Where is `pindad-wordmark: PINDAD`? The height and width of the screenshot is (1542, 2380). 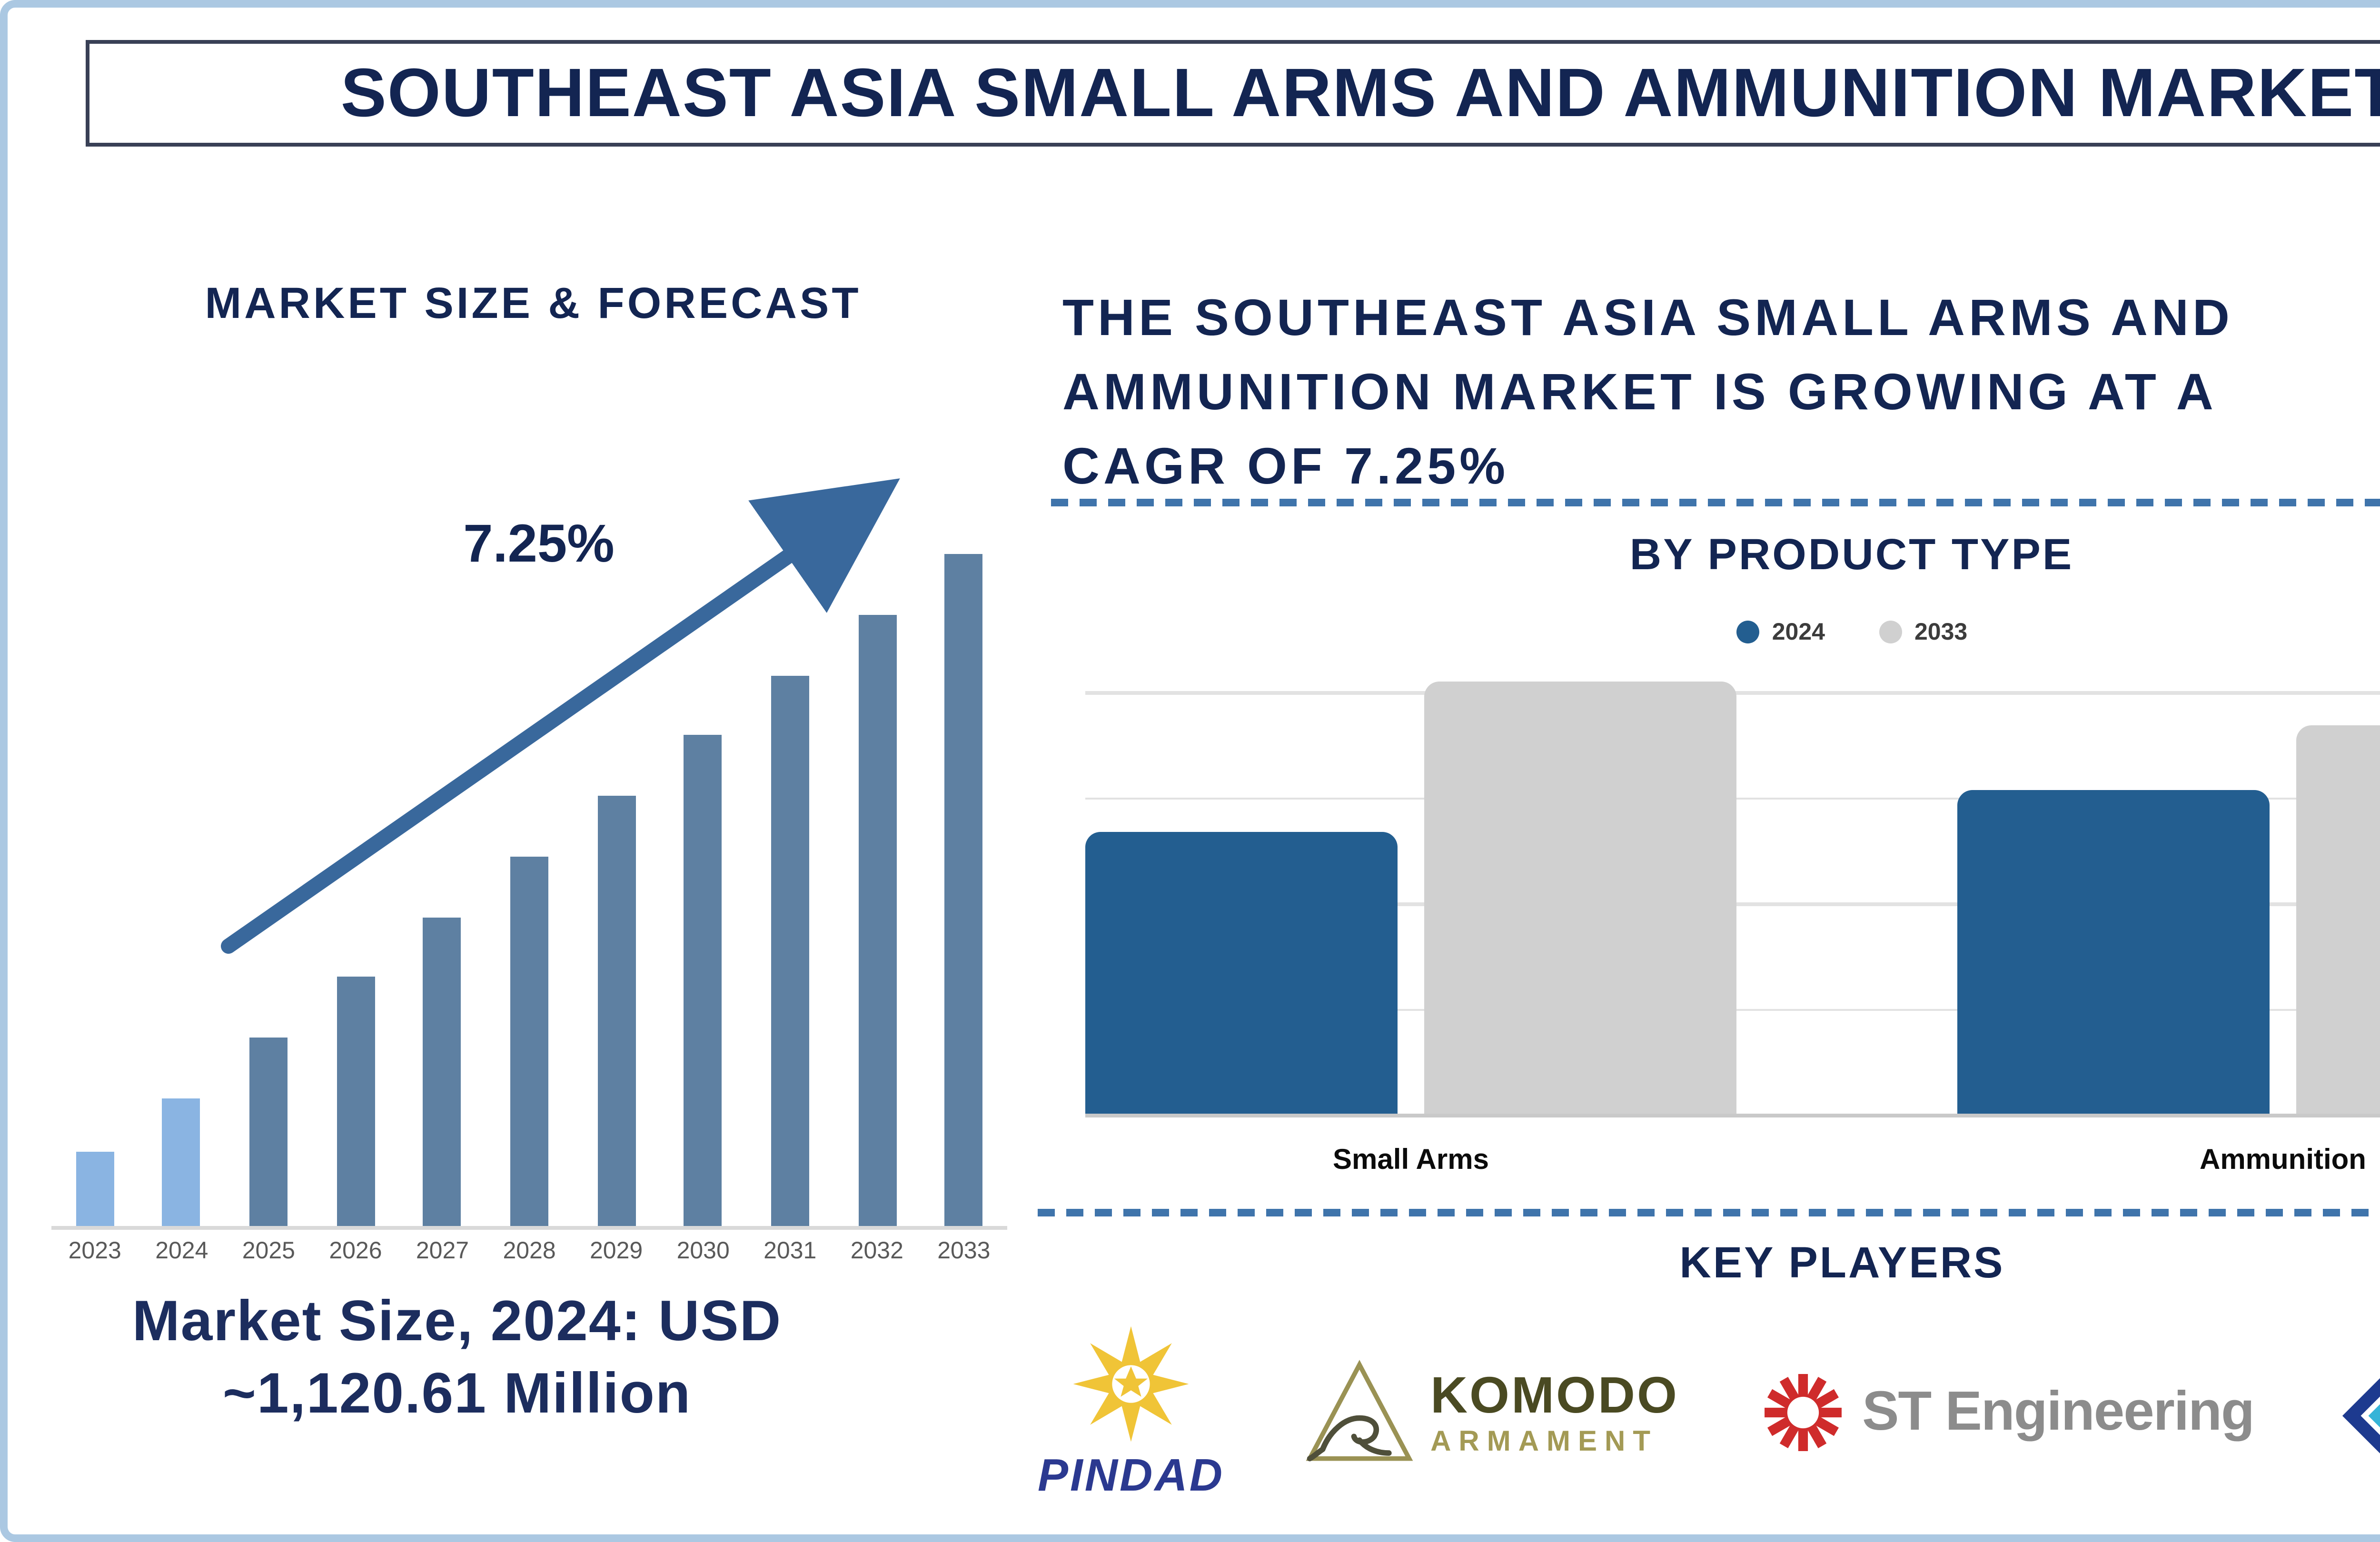 pindad-wordmark: PINDAD is located at coordinates (1131, 1477).